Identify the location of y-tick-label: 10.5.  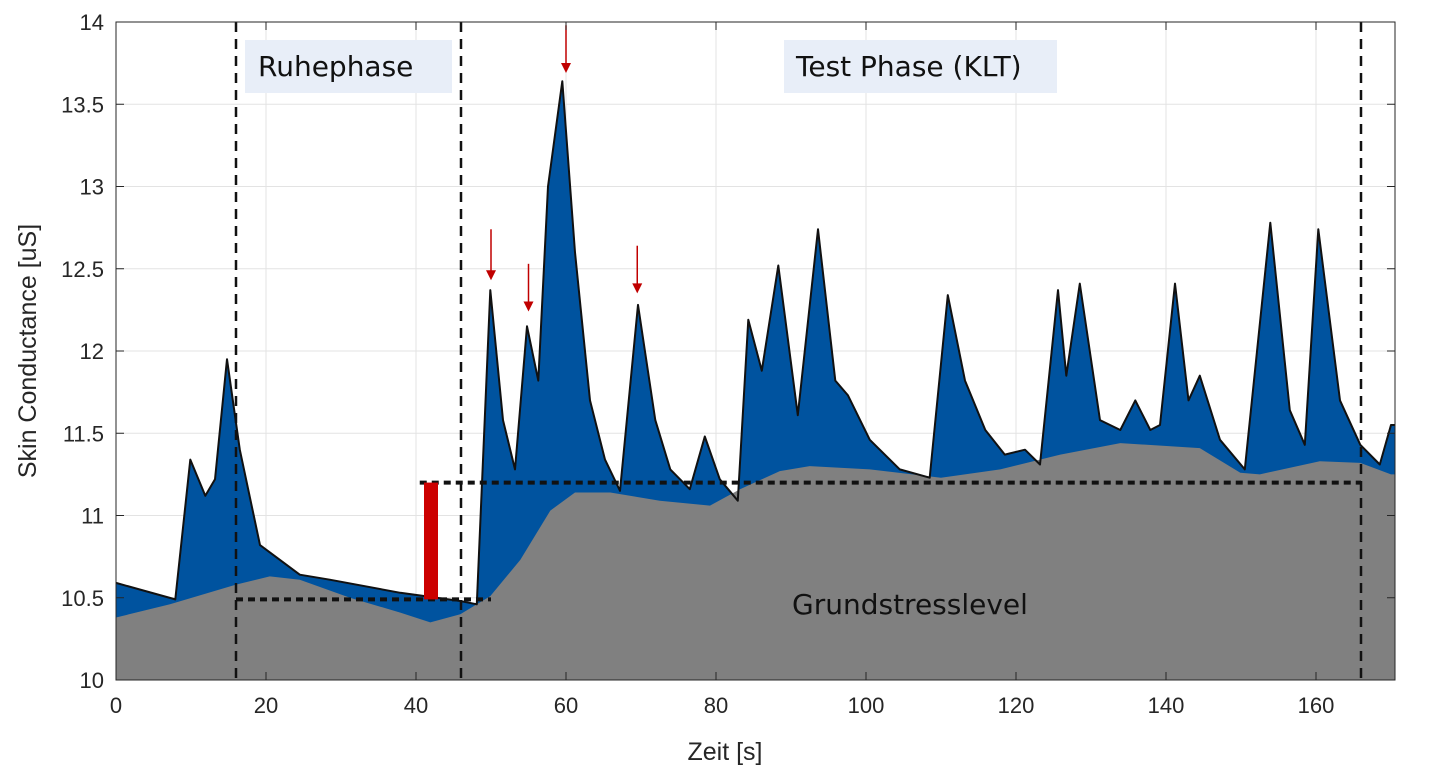
(82, 598).